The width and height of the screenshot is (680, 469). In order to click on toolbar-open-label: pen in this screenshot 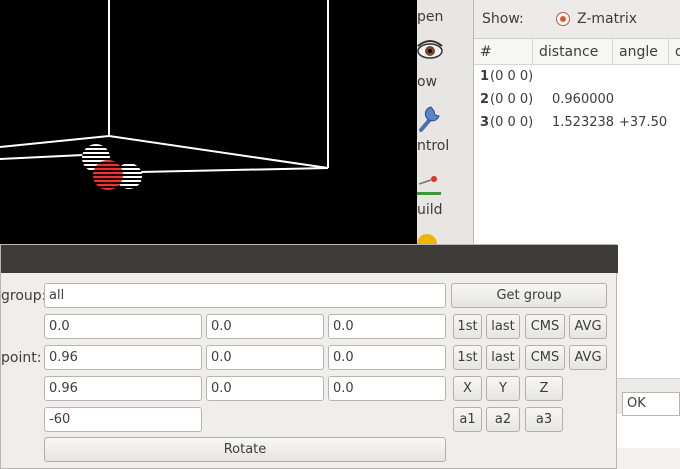, I will do `click(430, 17)`.